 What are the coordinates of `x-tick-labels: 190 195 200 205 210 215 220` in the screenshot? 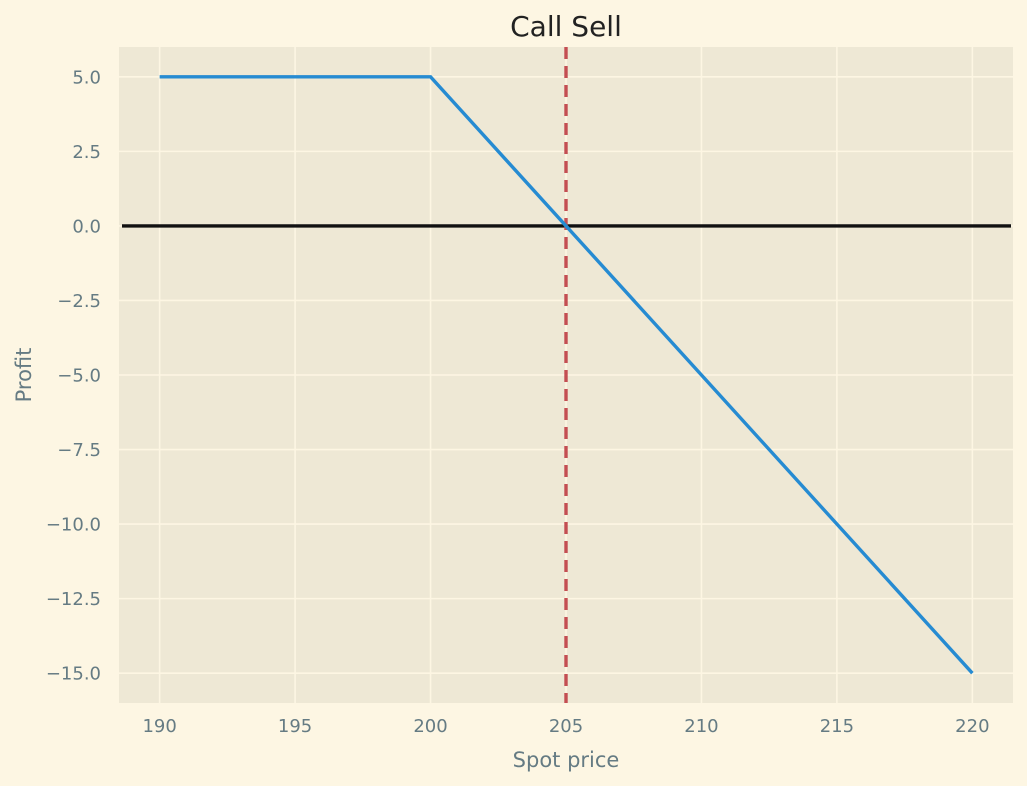 It's located at (565, 726).